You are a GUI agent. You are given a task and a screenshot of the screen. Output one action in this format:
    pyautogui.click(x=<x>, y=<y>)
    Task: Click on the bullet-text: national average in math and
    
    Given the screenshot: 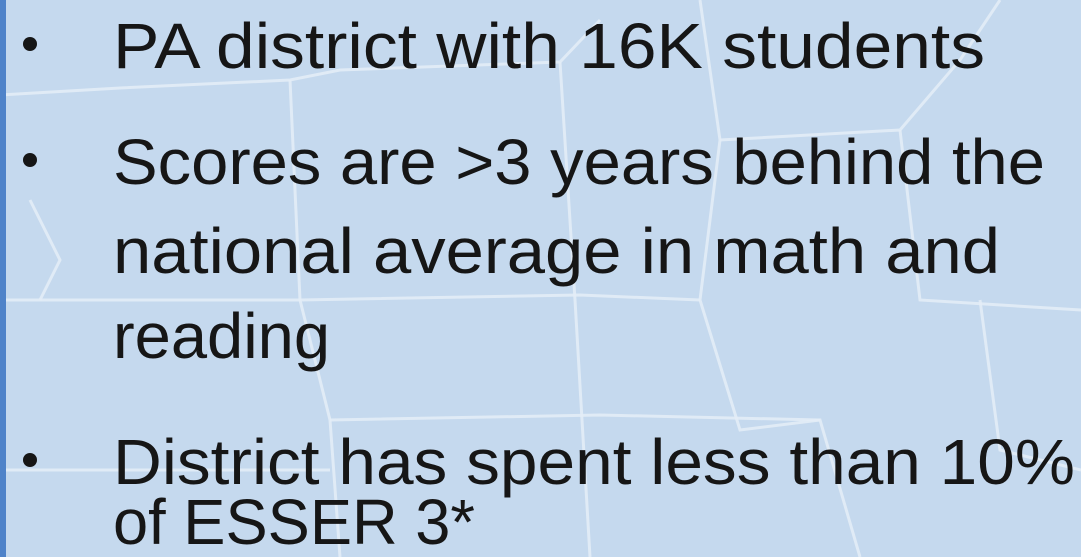 What is the action you would take?
    pyautogui.click(x=556, y=251)
    